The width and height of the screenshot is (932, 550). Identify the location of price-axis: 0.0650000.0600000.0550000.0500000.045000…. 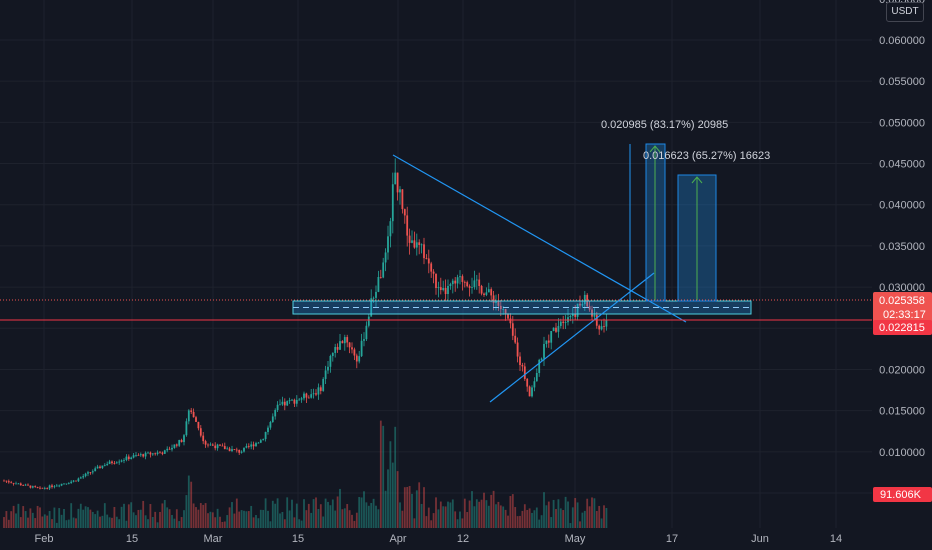
(902, 250).